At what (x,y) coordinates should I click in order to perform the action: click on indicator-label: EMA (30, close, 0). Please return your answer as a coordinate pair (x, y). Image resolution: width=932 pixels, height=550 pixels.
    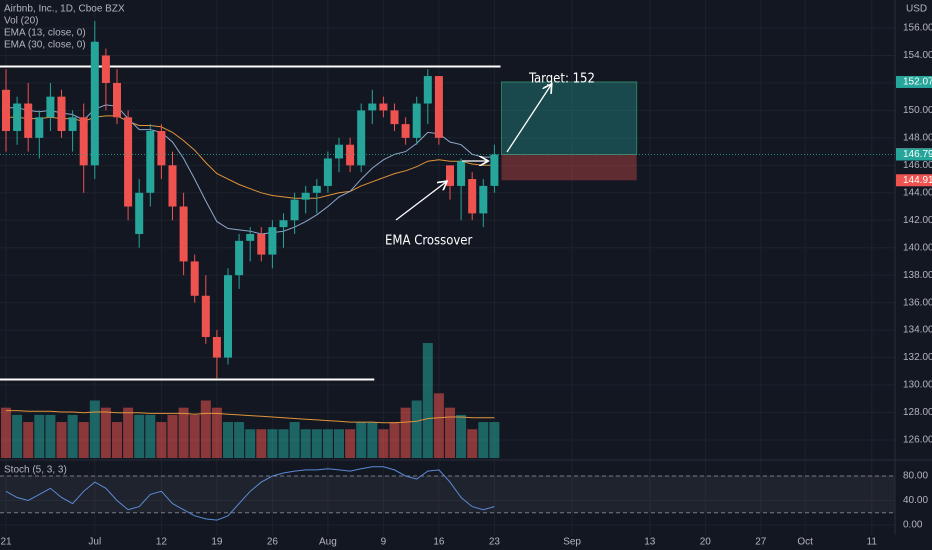
    Looking at the image, I should click on (45, 45).